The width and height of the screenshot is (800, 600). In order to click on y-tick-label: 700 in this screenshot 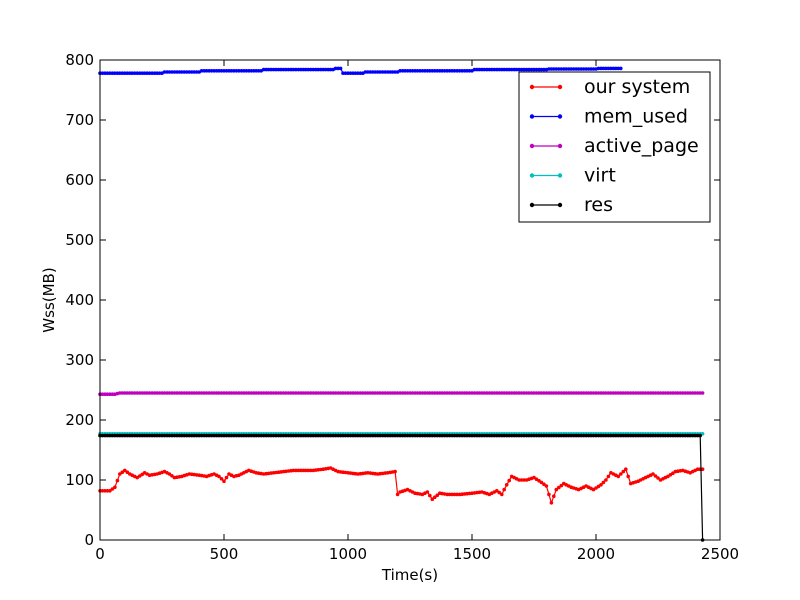, I will do `click(79, 120)`.